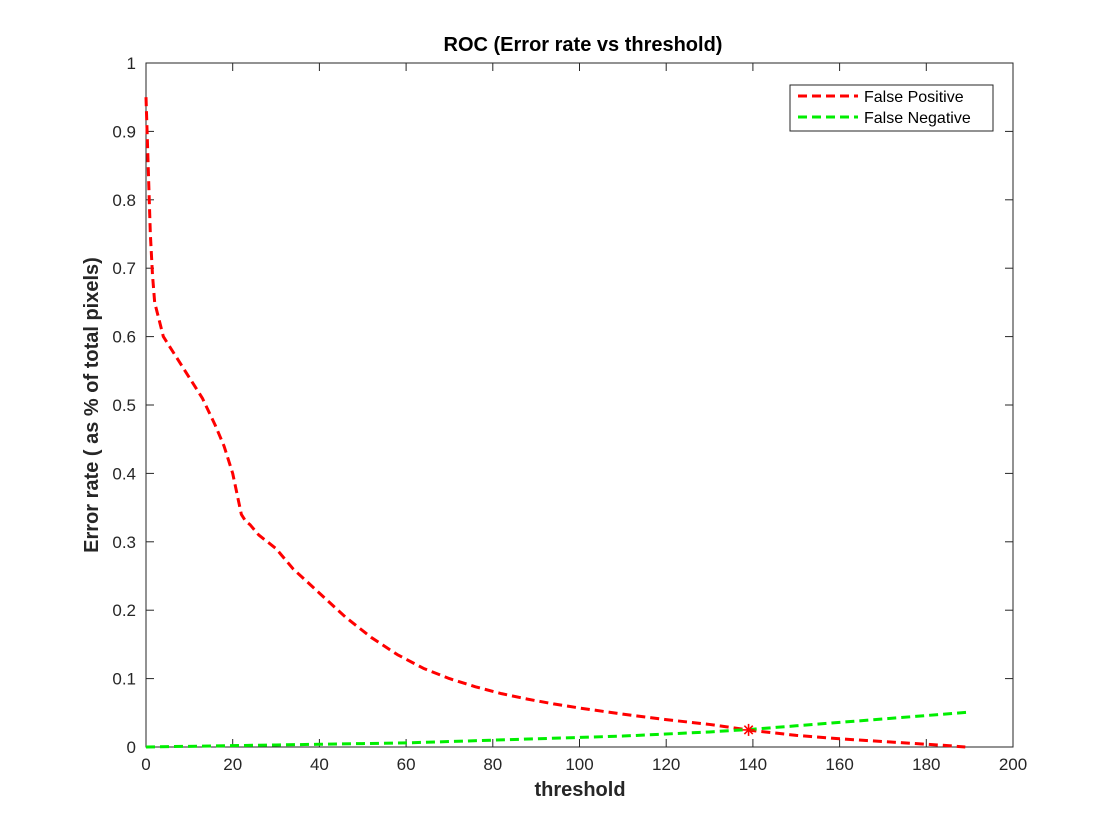 Image resolution: width=1120 pixels, height=840 pixels. Describe the element at coordinates (492, 764) in the screenshot. I see `x-tick-label: 80` at that location.